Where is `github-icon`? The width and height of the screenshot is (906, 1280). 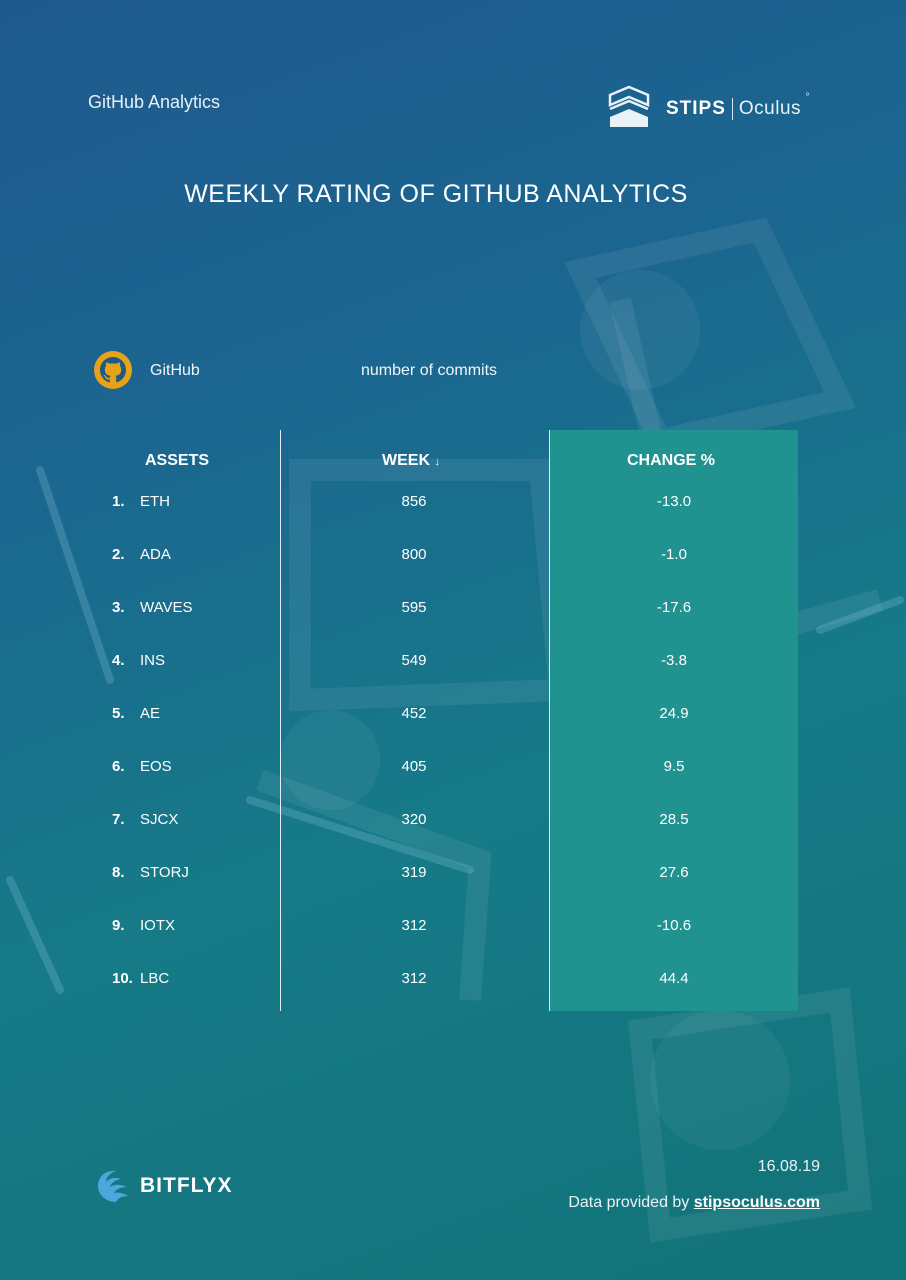 github-icon is located at coordinates (113, 370).